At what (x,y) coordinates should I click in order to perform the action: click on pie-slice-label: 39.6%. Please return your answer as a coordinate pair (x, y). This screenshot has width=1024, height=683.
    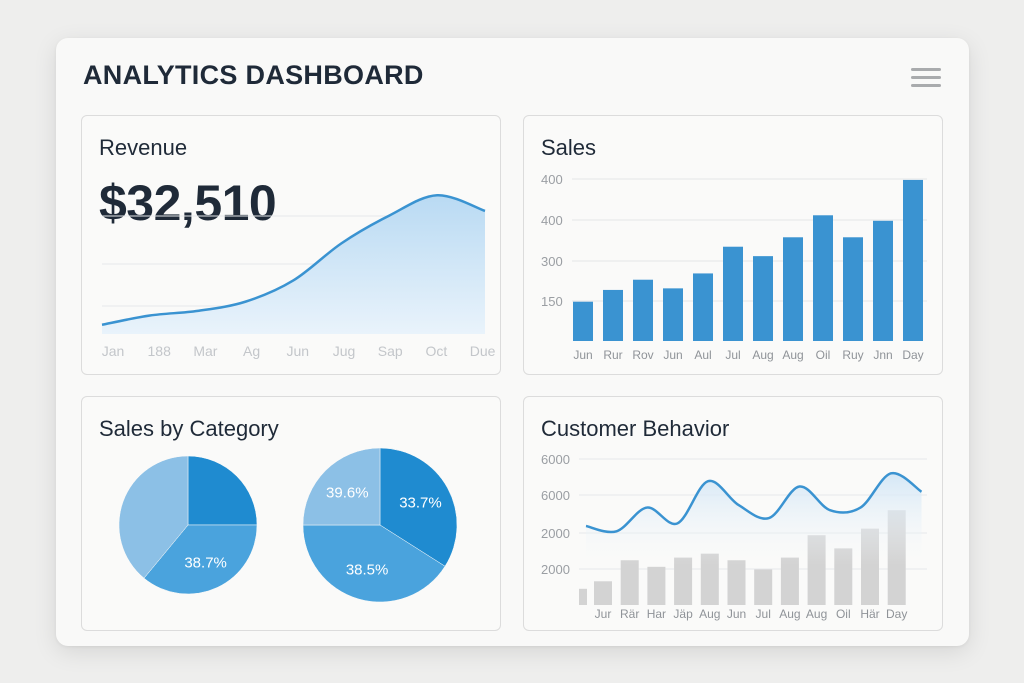
    Looking at the image, I should click on (347, 492).